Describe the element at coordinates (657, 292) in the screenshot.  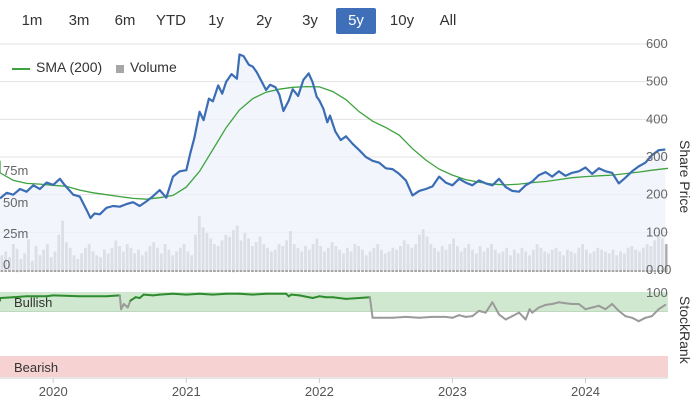
I see `stockrank-tick-label: 100` at that location.